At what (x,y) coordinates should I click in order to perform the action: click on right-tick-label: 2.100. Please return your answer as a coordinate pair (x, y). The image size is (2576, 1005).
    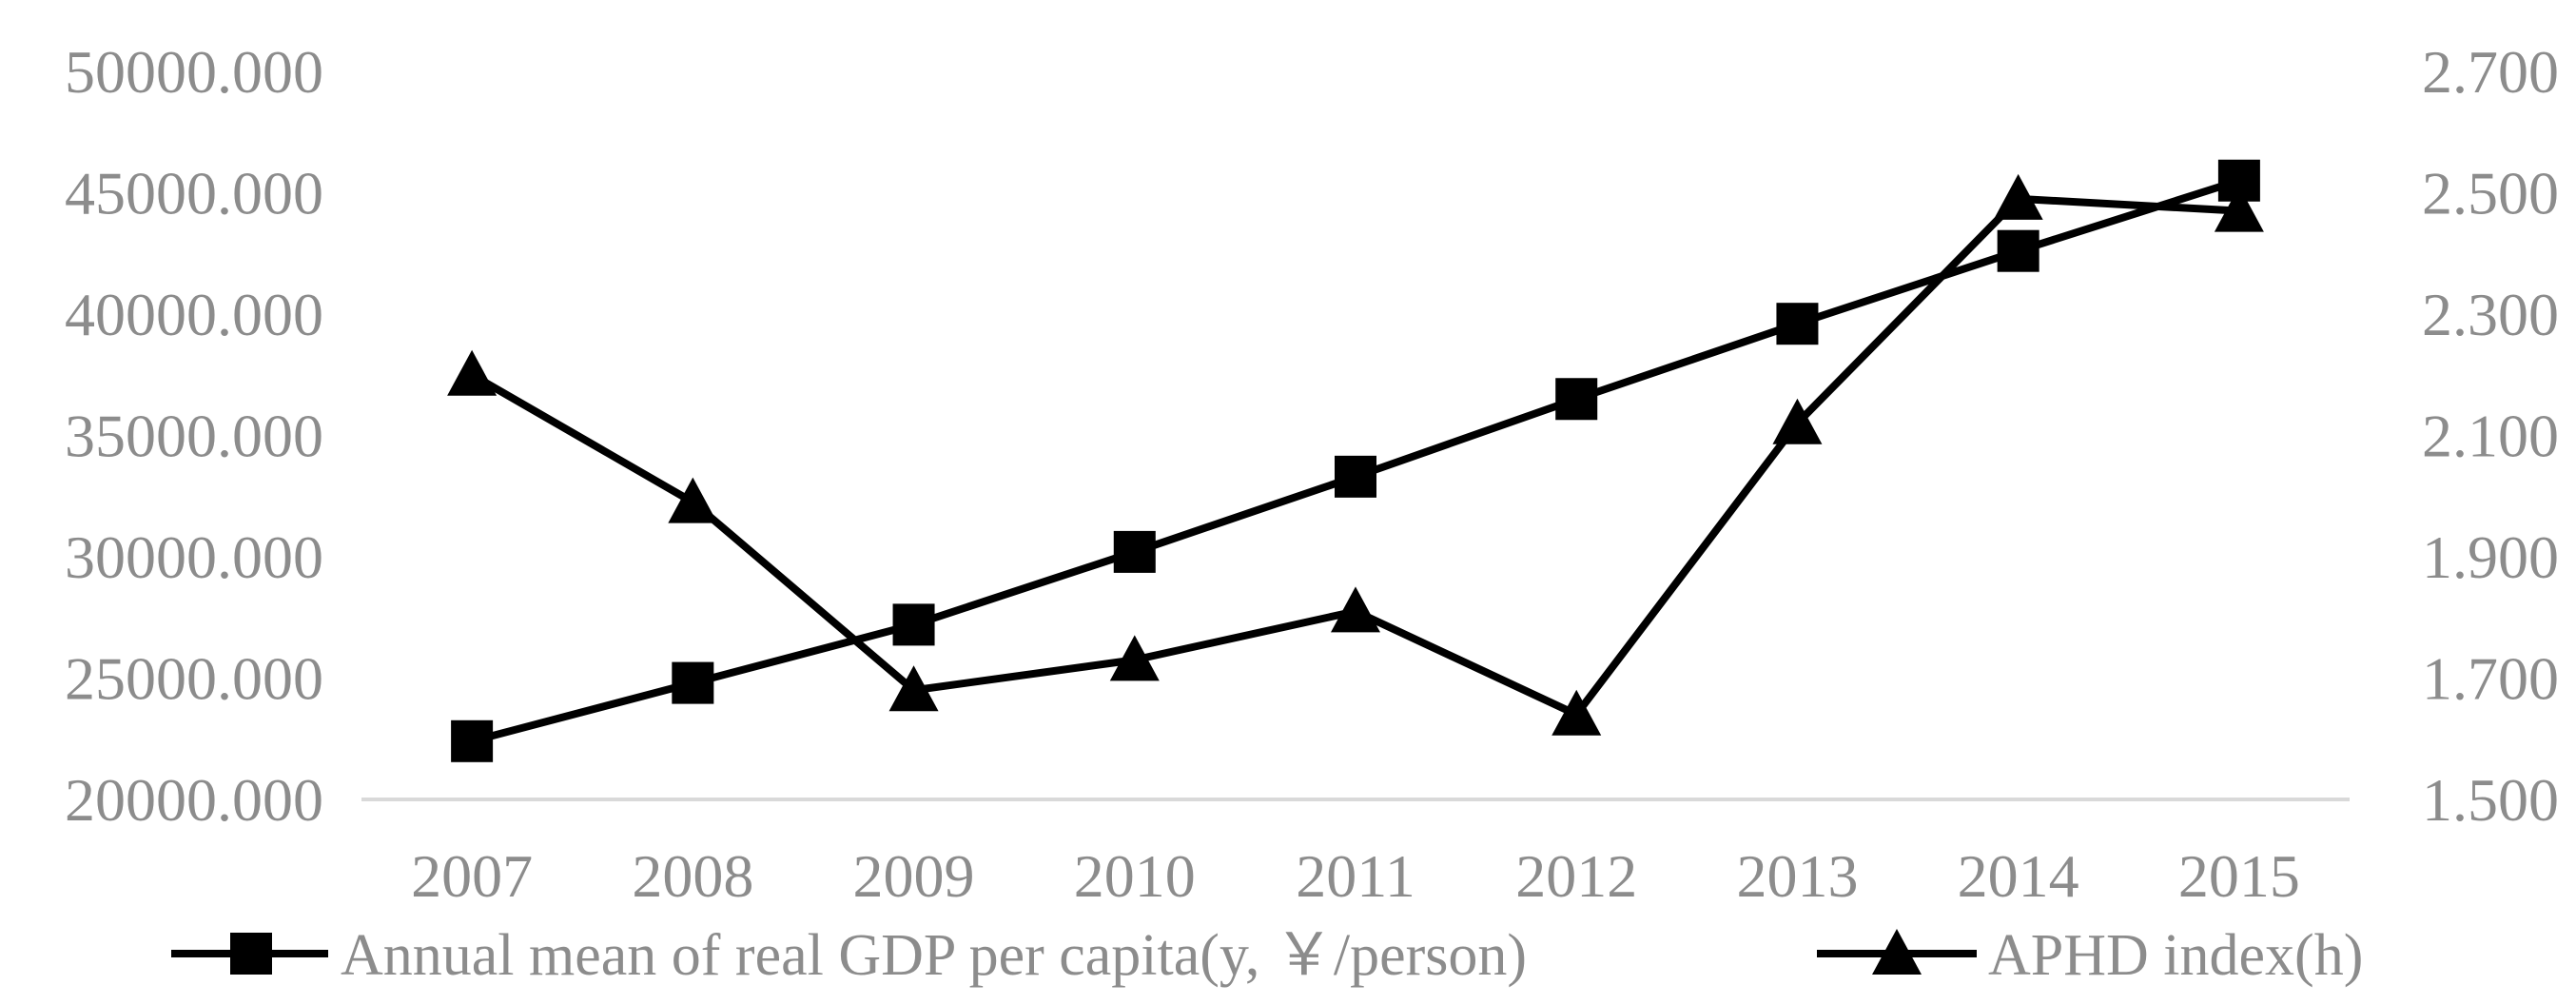
    Looking at the image, I should click on (2491, 436).